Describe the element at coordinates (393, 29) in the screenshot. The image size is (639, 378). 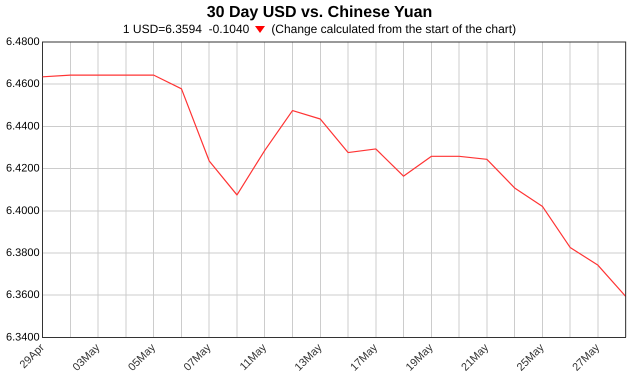
I see `text: (Change calculated from the start of the chart)` at that location.